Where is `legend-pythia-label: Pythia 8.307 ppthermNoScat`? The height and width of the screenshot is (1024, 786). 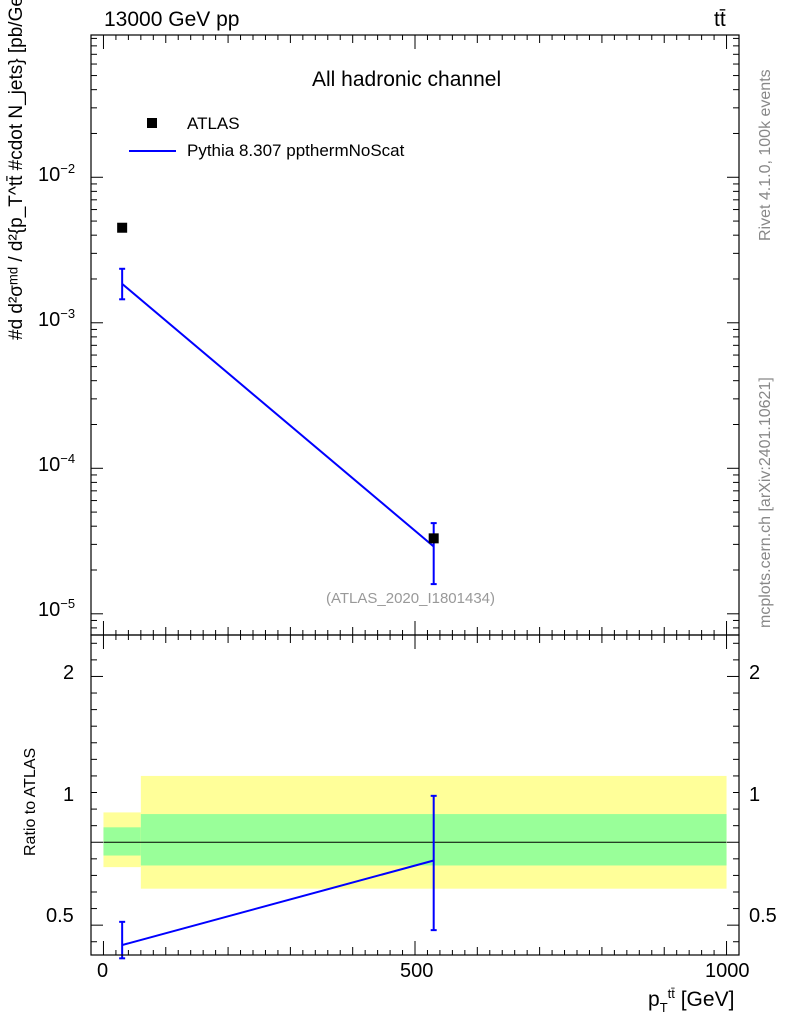 legend-pythia-label: Pythia 8.307 ppthermNoScat is located at coordinates (296, 150).